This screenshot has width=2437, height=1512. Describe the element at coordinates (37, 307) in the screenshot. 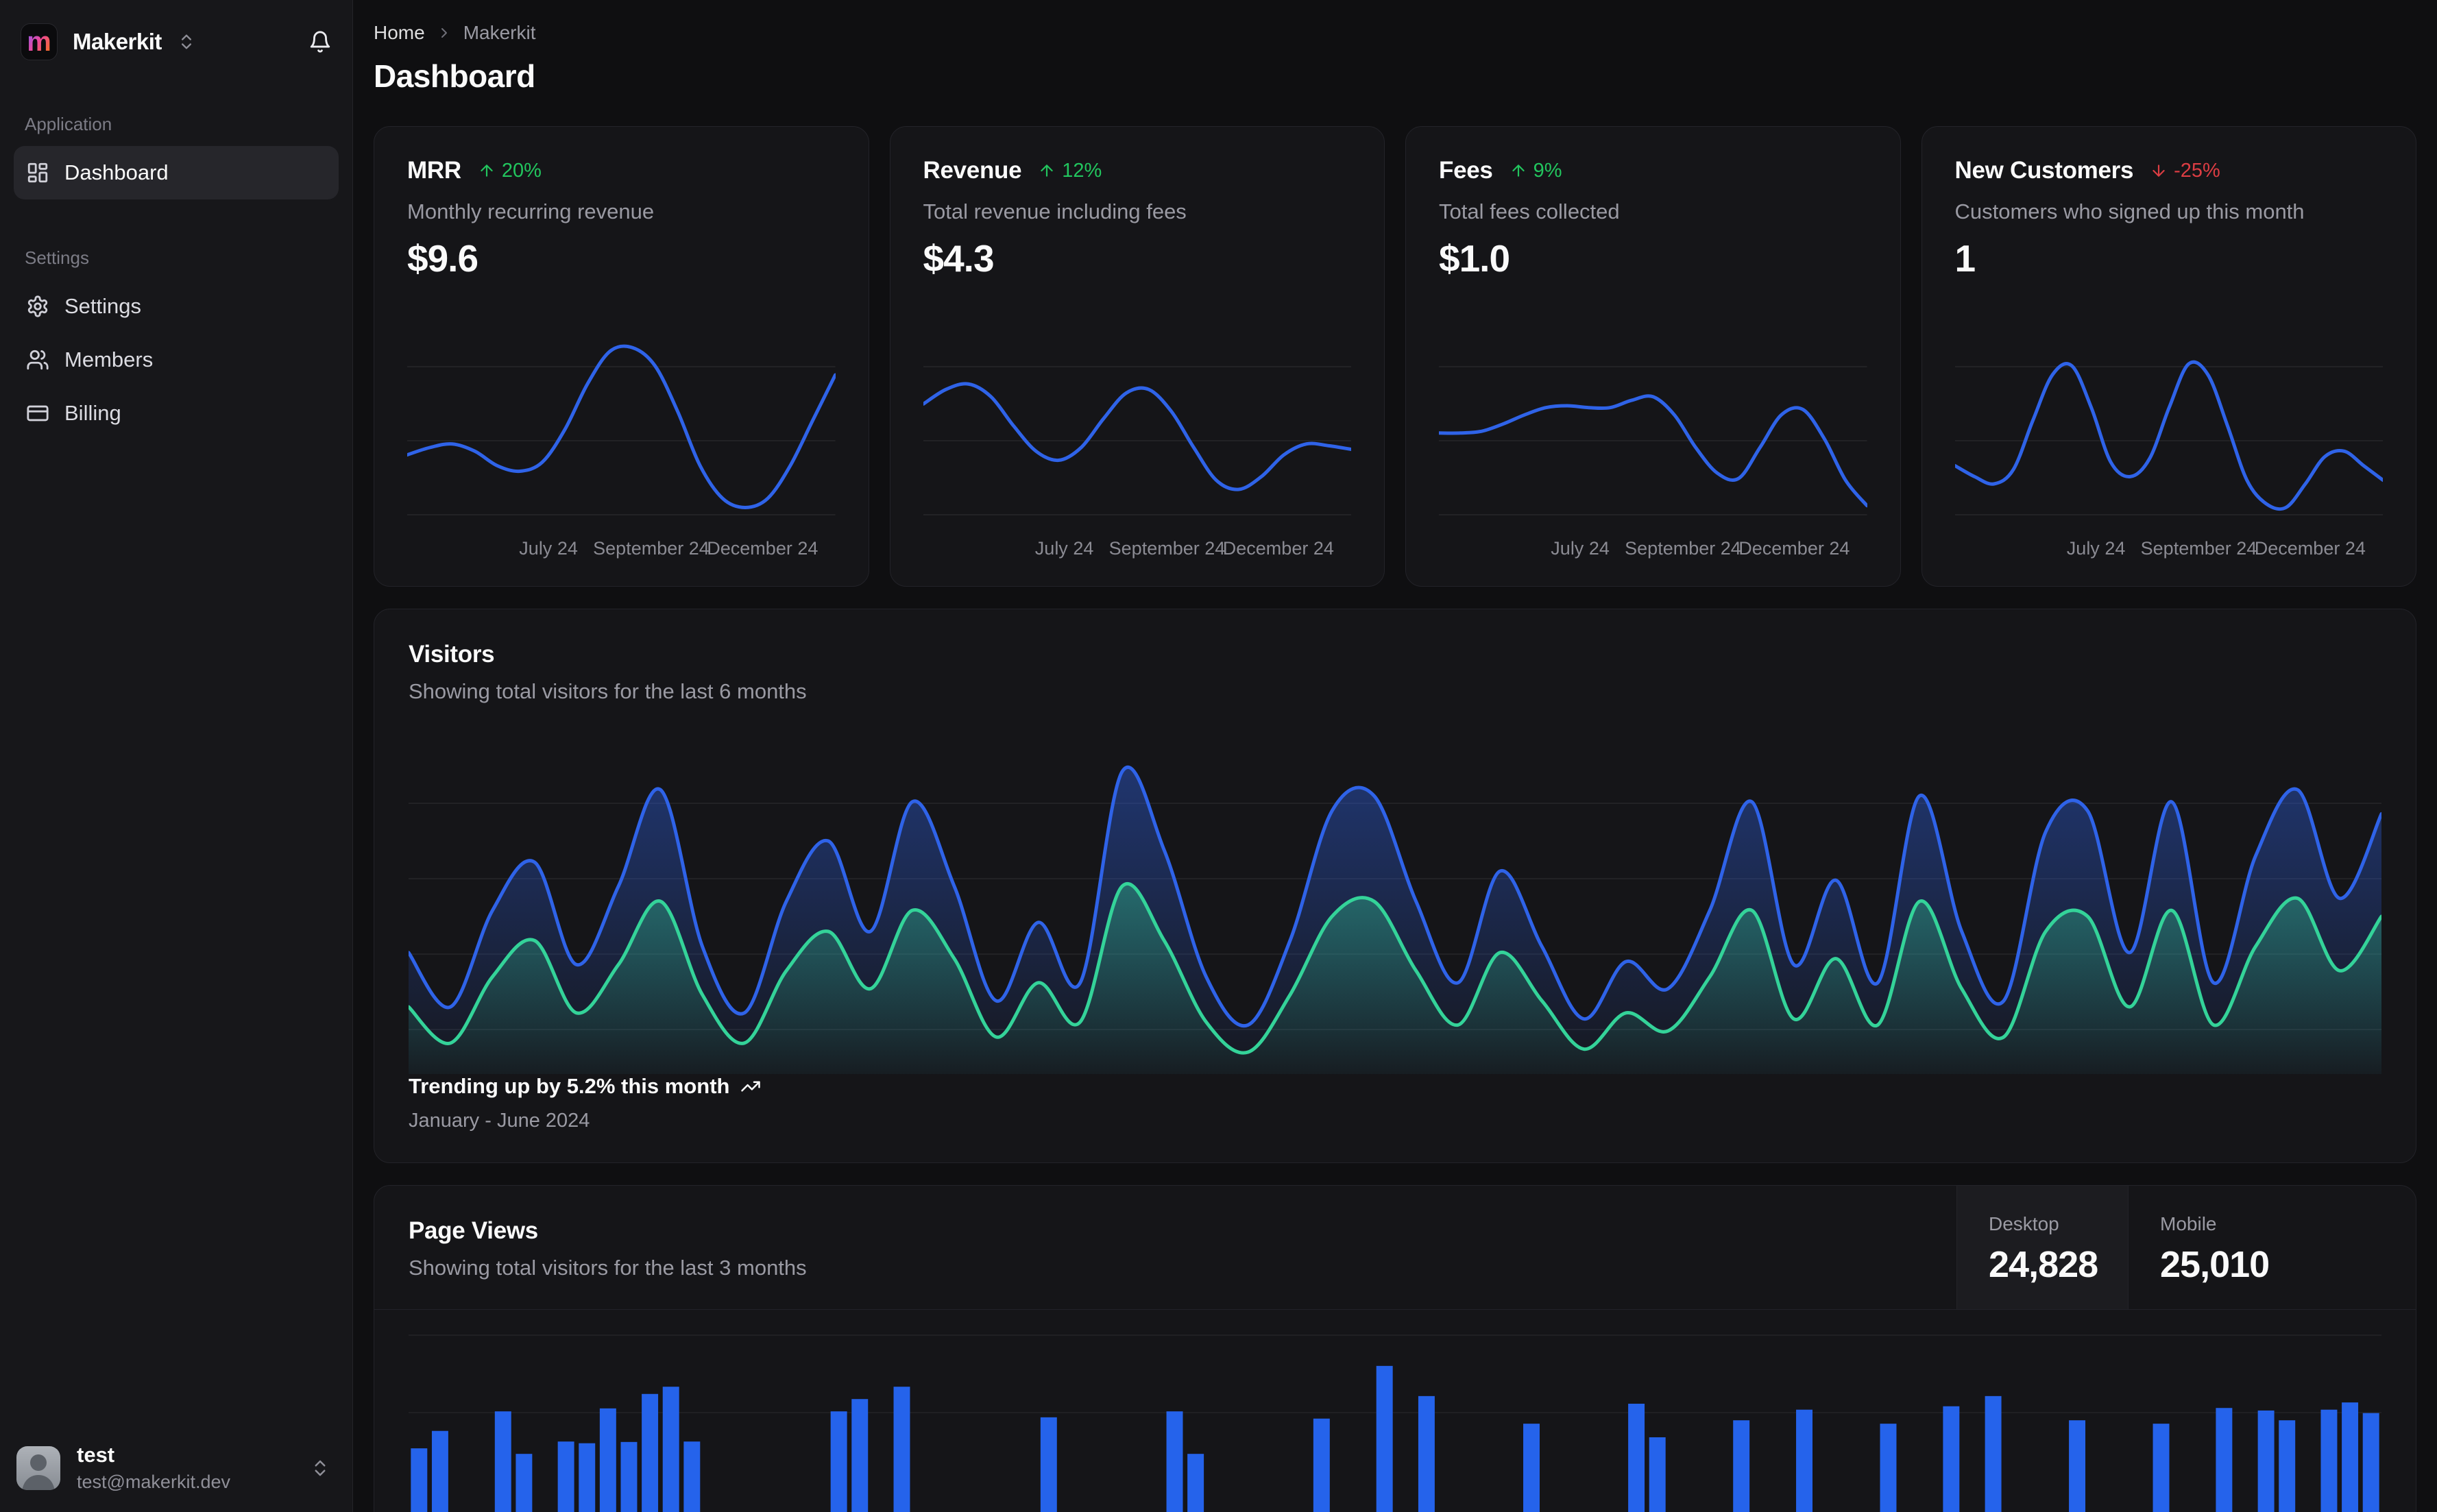

I see `gear-icon` at that location.